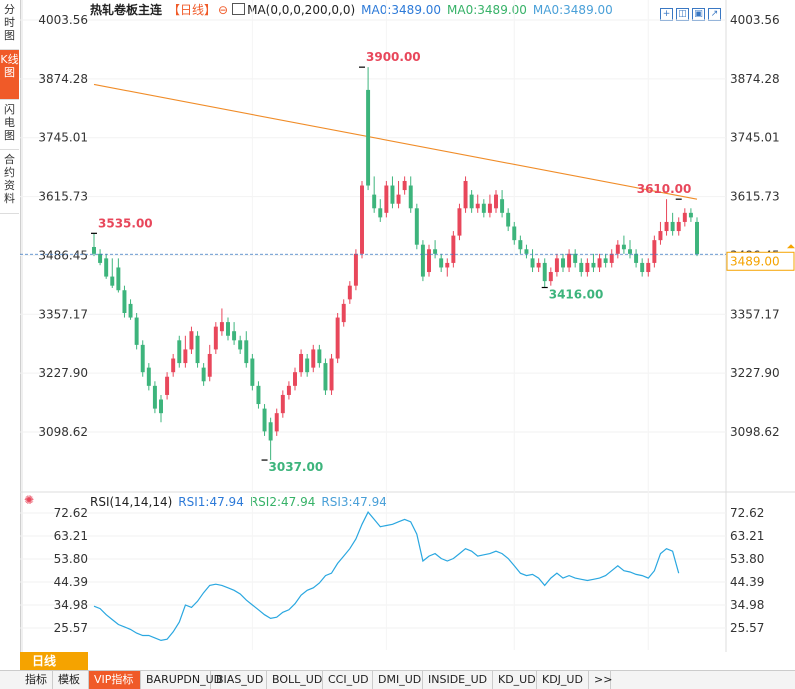 The height and width of the screenshot is (689, 795). I want to click on bottom-tab-7: DMI_UD, so click(398, 680).